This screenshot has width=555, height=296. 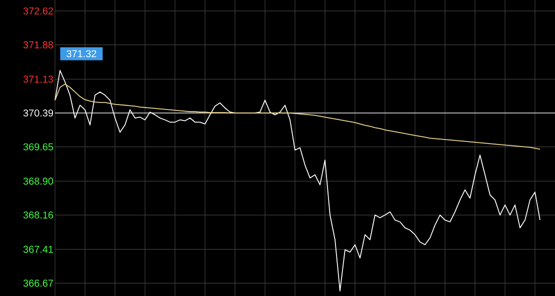 I want to click on y-tick-label: 371.13, so click(x=38, y=79).